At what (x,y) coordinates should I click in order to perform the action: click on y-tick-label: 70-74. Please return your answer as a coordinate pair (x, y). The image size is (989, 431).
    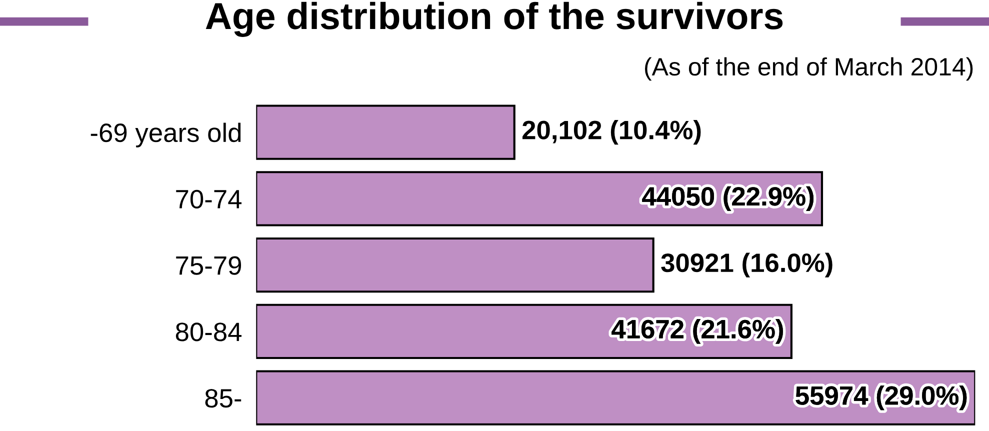
    Looking at the image, I should click on (209, 199).